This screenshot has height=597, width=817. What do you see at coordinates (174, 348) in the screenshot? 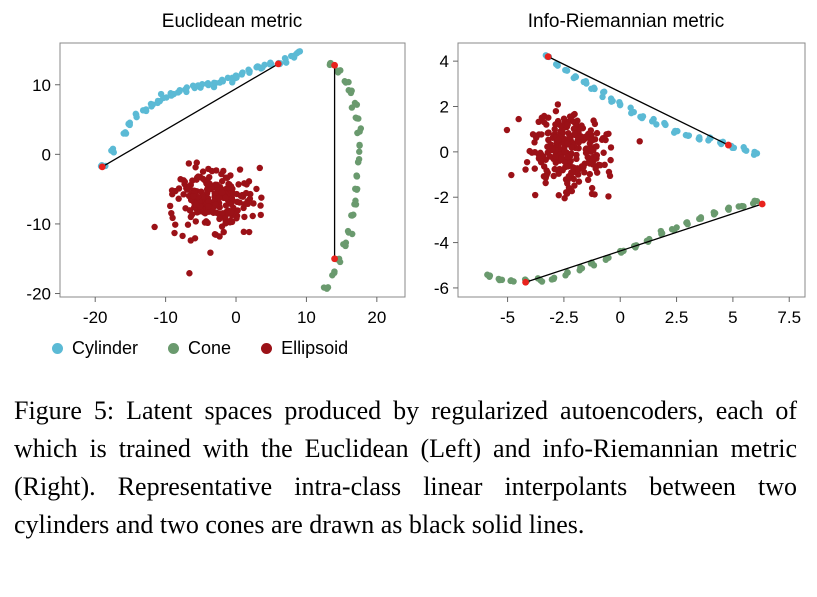
I see `legend-marker-cone` at bounding box center [174, 348].